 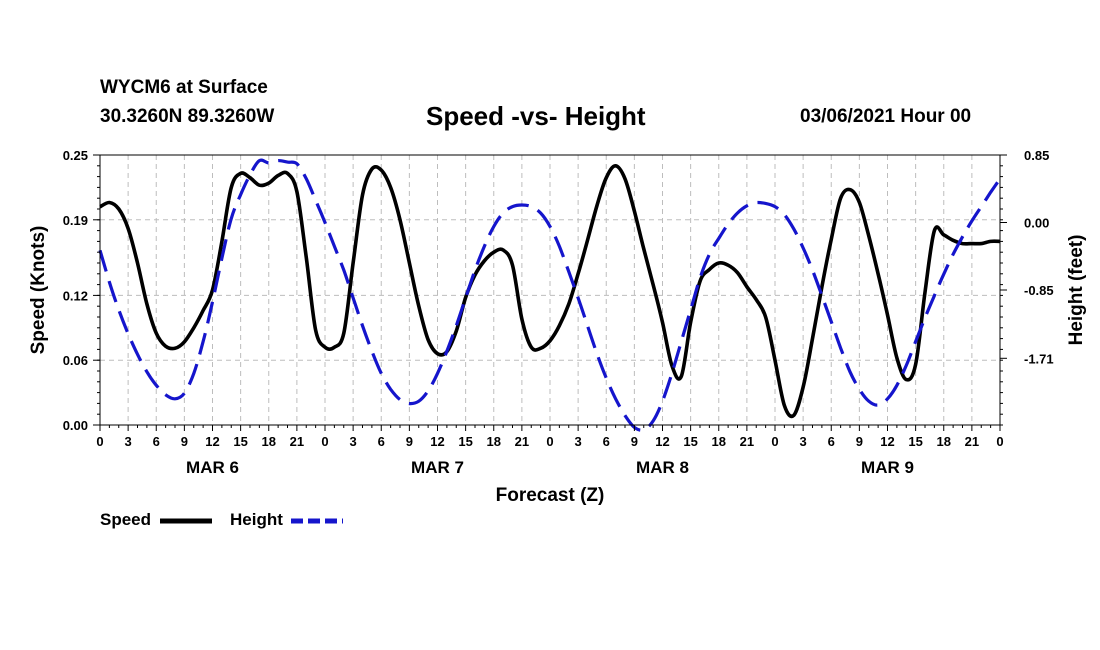 What do you see at coordinates (437, 467) in the screenshot?
I see `day-label: MAR 7` at bounding box center [437, 467].